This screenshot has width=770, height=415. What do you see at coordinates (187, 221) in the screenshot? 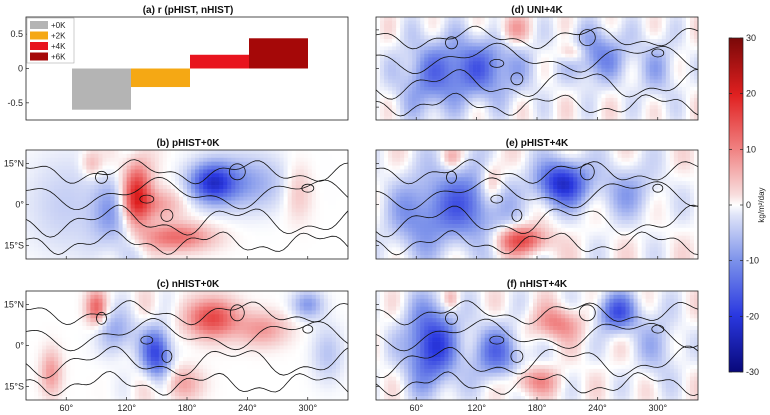
I see `map-contour` at bounding box center [187, 221].